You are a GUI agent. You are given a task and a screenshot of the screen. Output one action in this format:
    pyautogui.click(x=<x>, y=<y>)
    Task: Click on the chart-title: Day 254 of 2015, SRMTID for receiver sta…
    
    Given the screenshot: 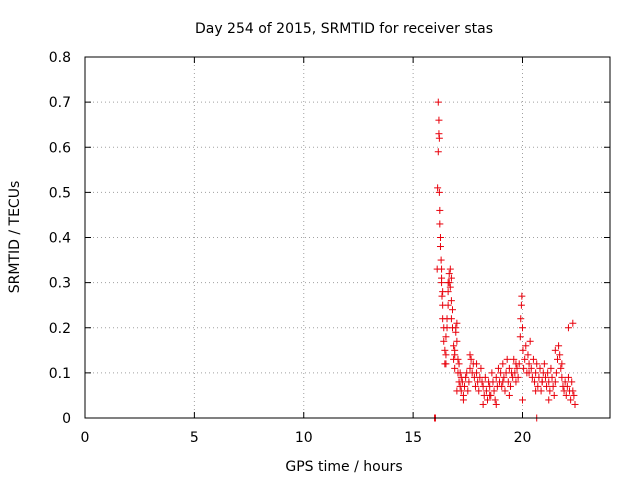 What is the action you would take?
    pyautogui.click(x=344, y=29)
    